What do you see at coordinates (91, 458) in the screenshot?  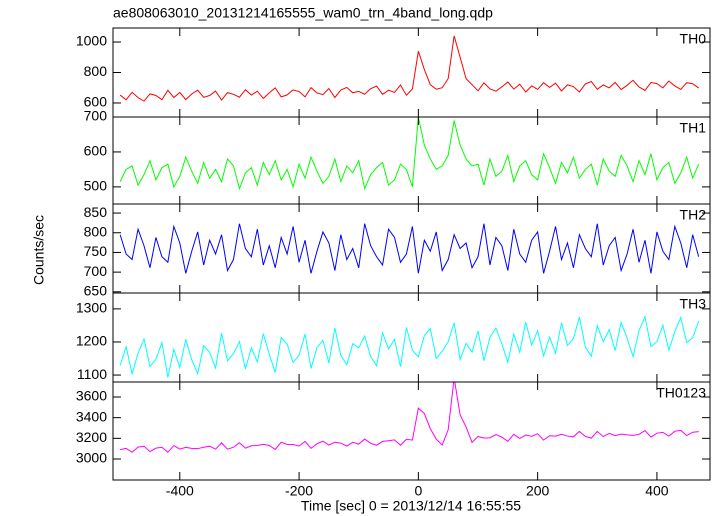 I see `y-tick-label: 3000` at bounding box center [91, 458].